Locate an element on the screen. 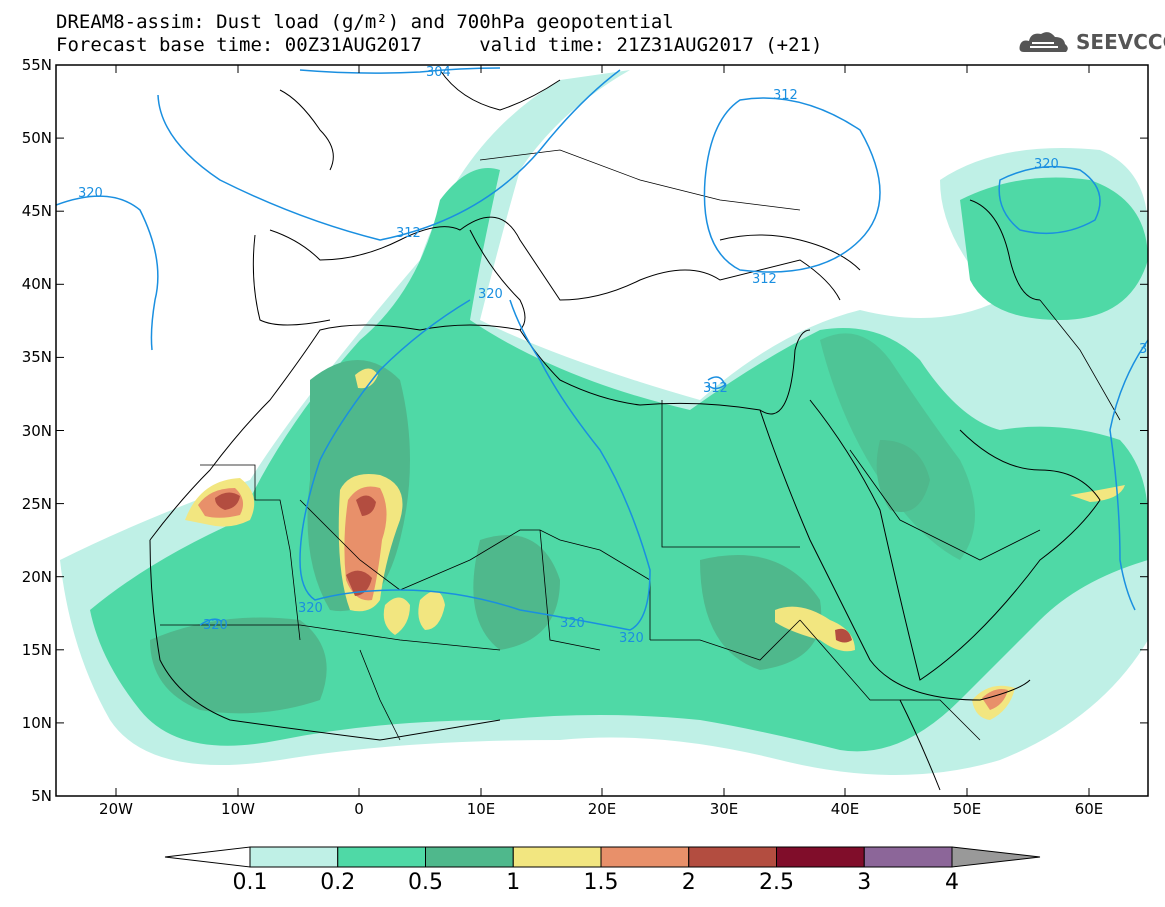 Image resolution: width=1165 pixels, height=907 pixels. border-chad is located at coordinates (570, 590).